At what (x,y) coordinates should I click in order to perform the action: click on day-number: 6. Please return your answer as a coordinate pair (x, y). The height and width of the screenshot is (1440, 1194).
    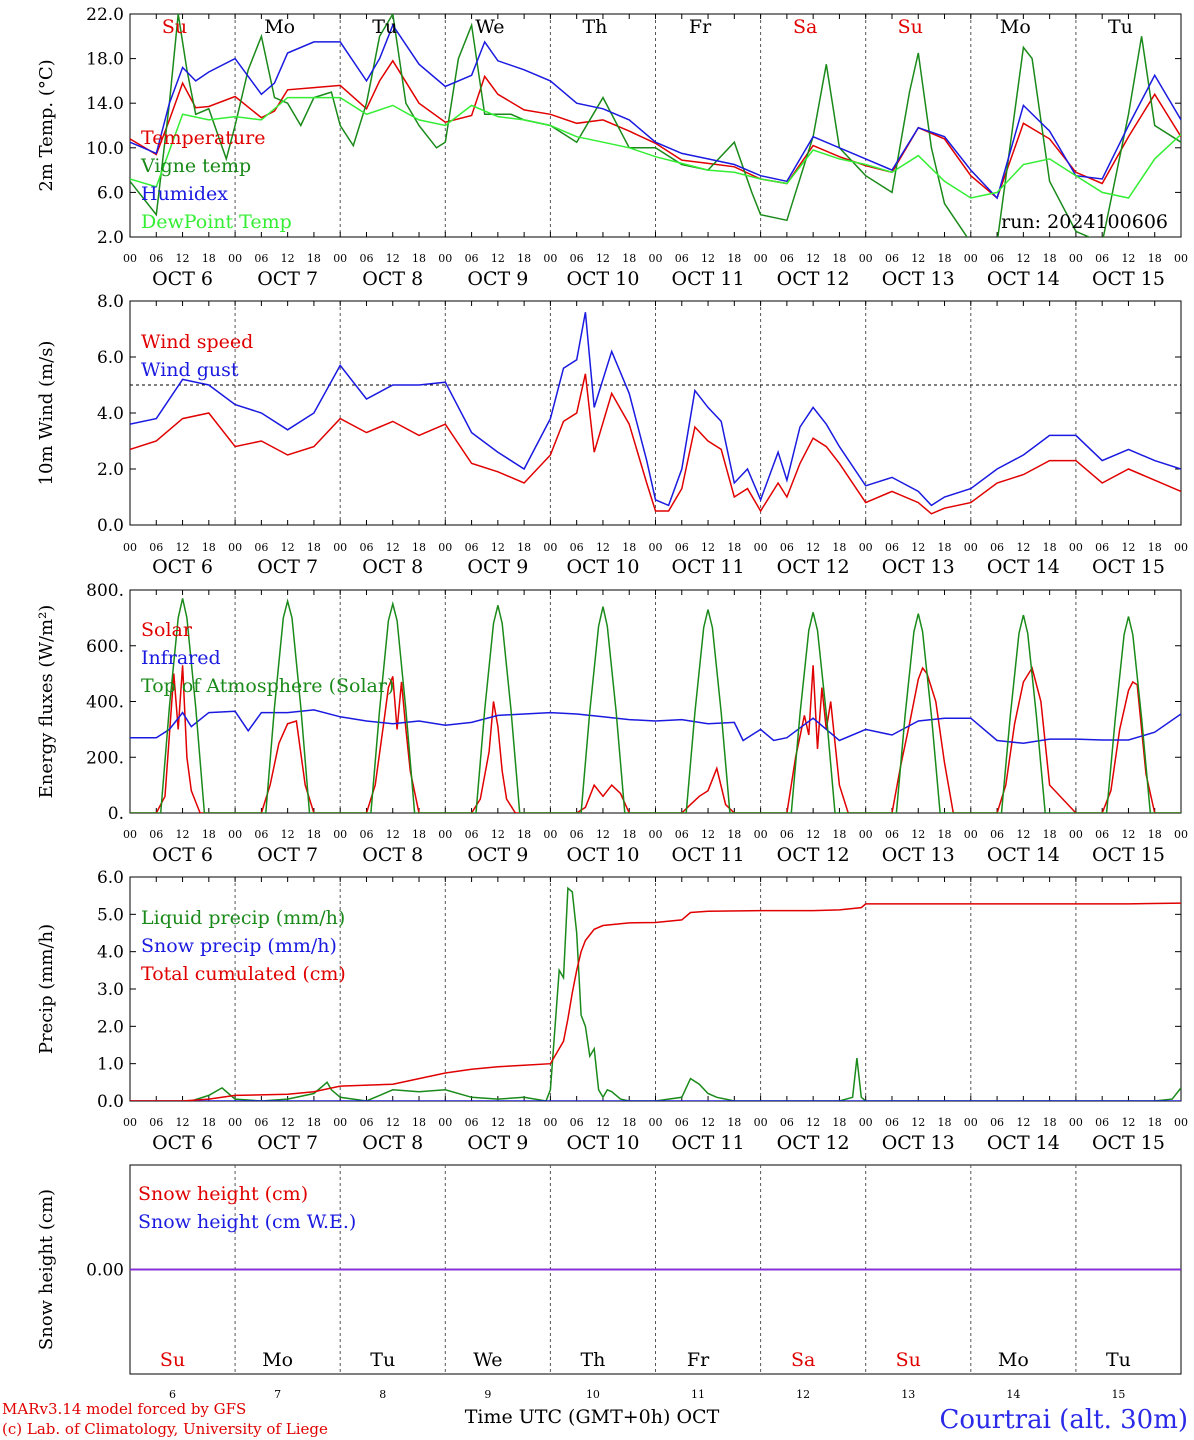
    Looking at the image, I should click on (172, 1394).